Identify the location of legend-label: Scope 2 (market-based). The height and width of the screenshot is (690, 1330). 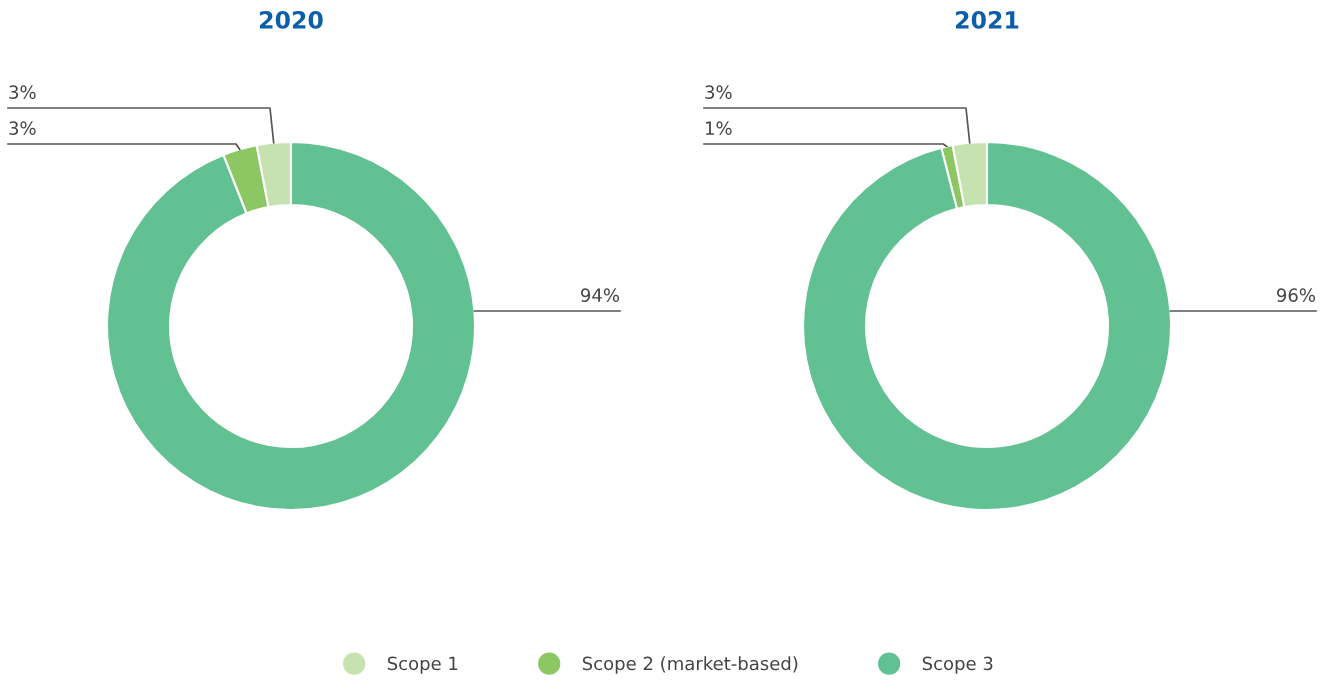
(690, 665).